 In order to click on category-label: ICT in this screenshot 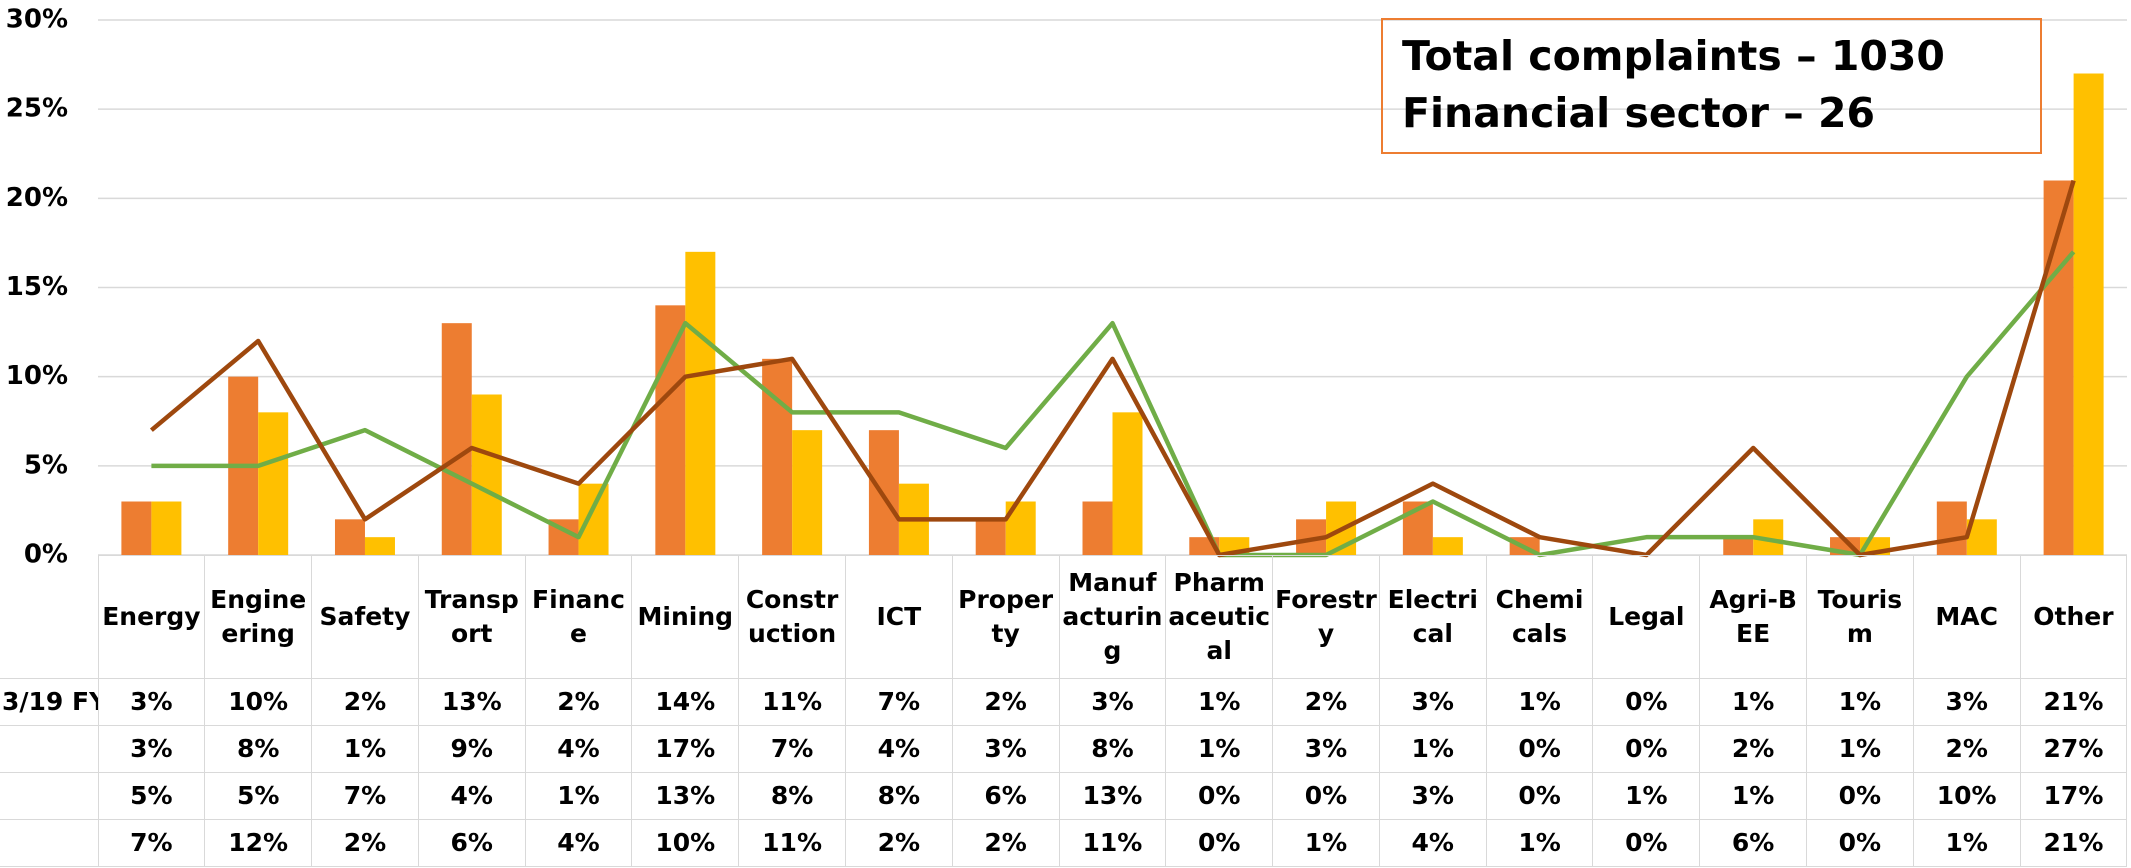, I will do `click(898, 617)`.